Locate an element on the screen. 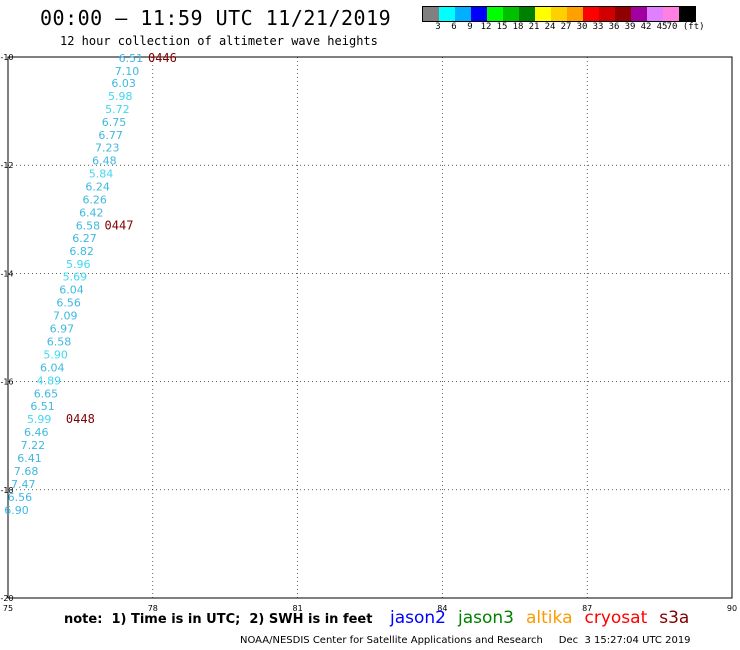  data-label: 6.41 is located at coordinates (29, 458).